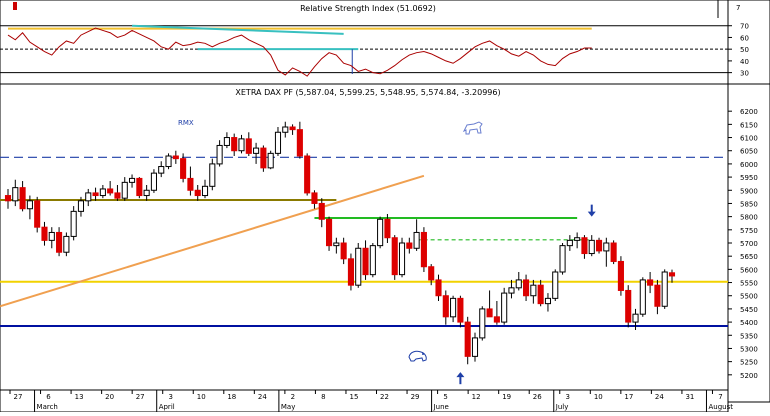 The height and width of the screenshot is (416, 770). What do you see at coordinates (537, 397) in the screenshot?
I see `x-tick-label: 26` at bounding box center [537, 397].